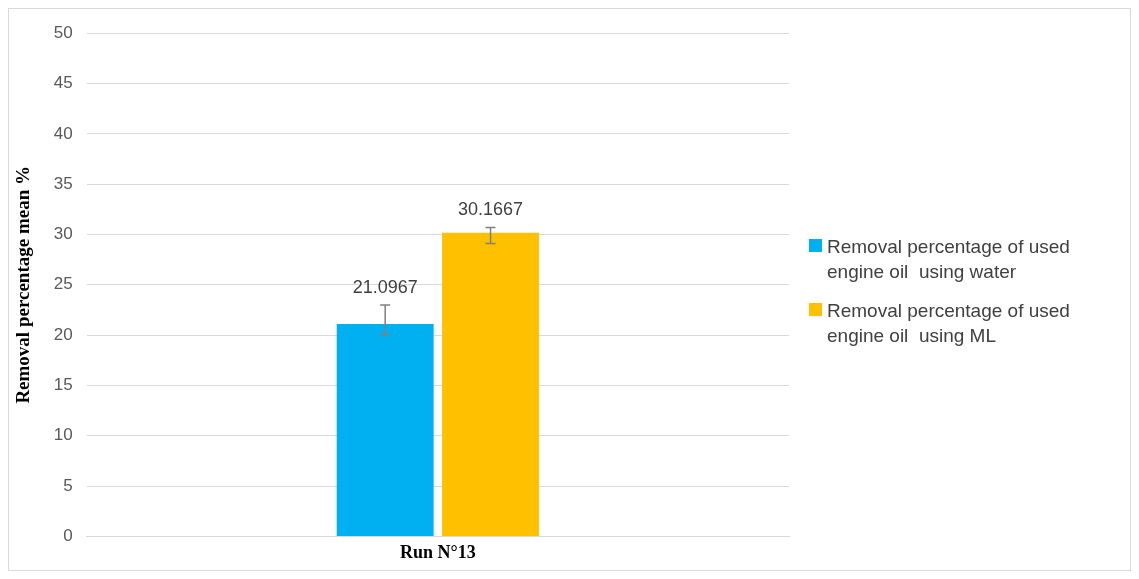 Image resolution: width=1139 pixels, height=579 pixels. Describe the element at coordinates (63, 133) in the screenshot. I see `y-tick-label: 40` at that location.